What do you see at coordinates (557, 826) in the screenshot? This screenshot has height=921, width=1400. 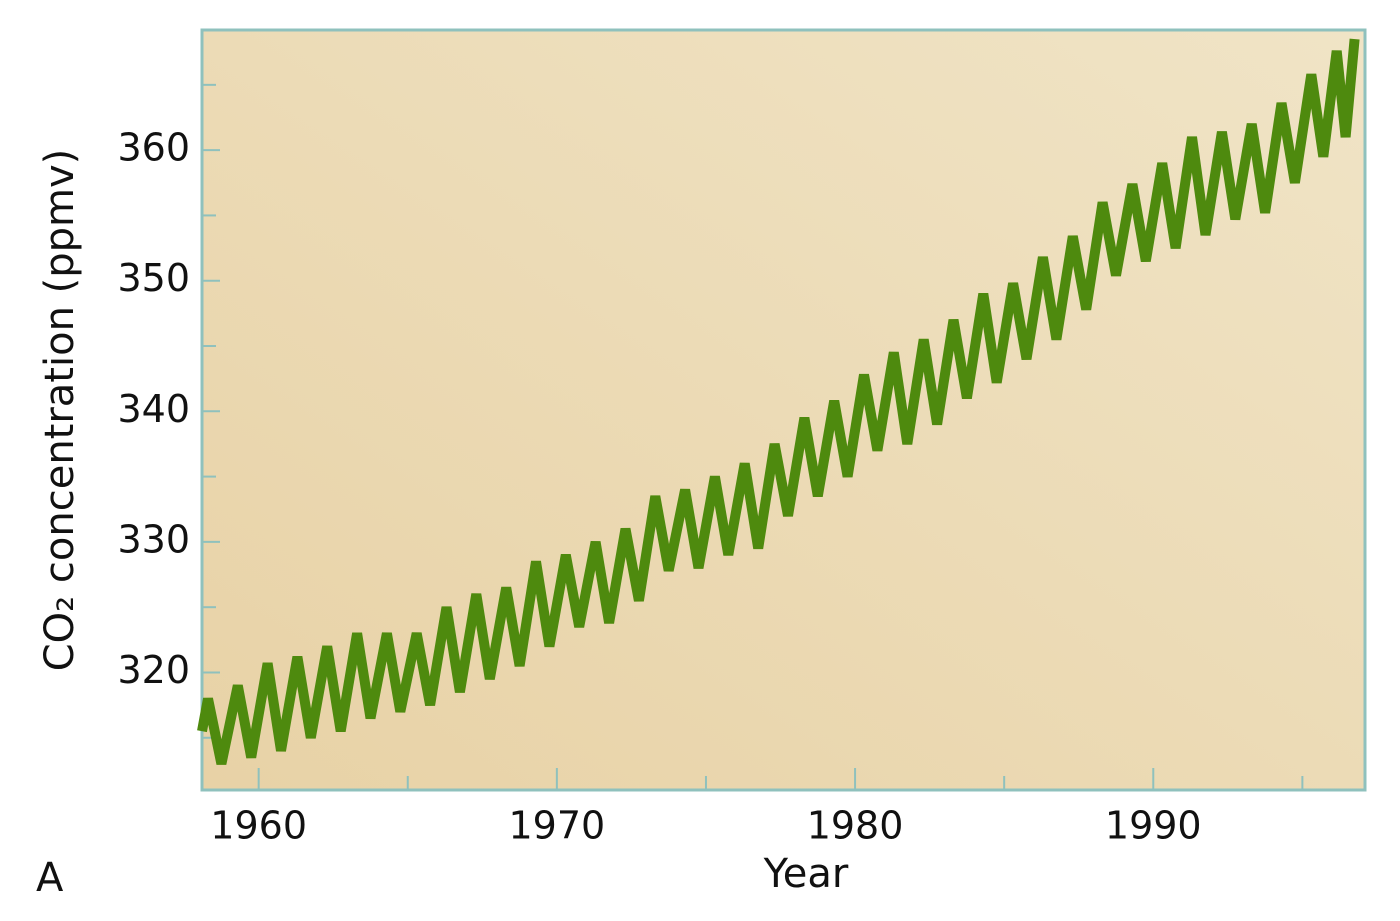 I see `x-tick-label: 1970` at bounding box center [557, 826].